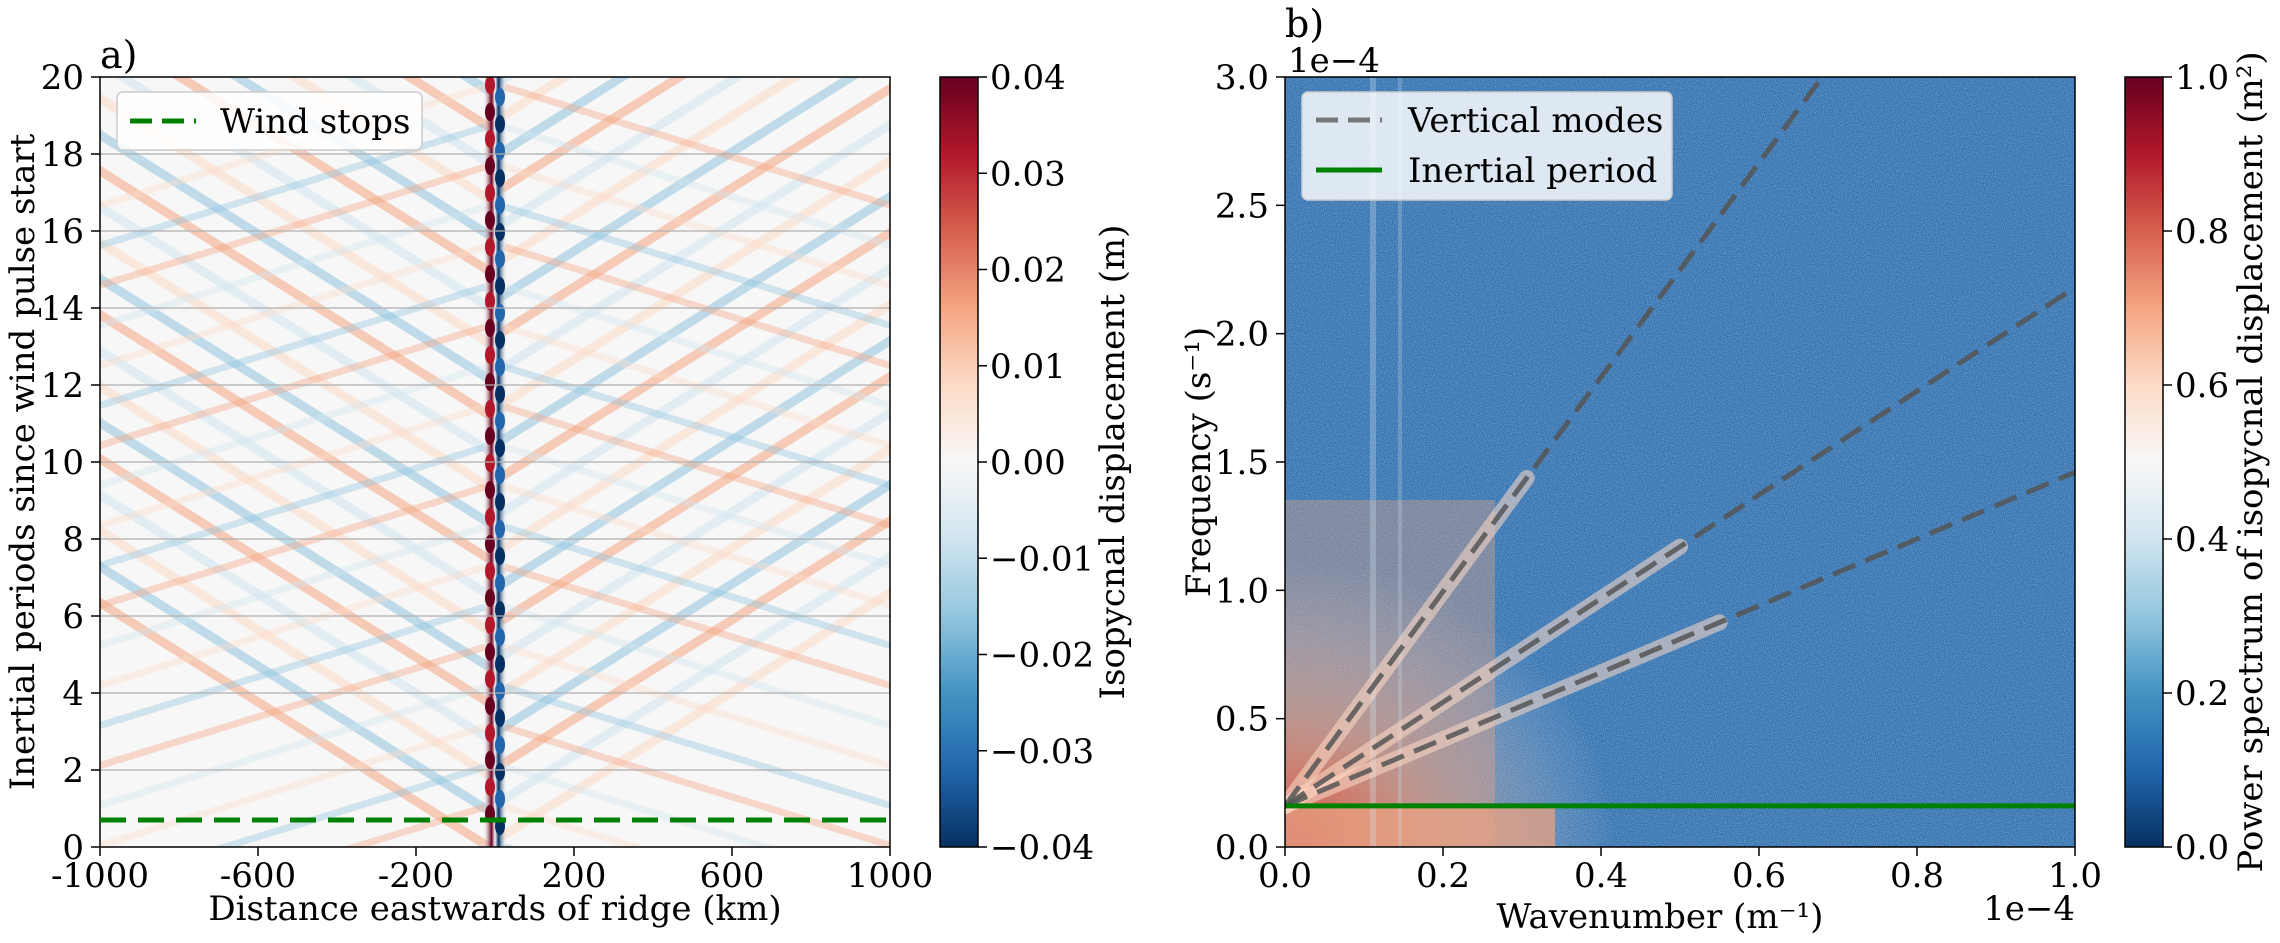 This screenshot has width=2280, height=943. What do you see at coordinates (1487, 146) in the screenshot?
I see `panel-b-legend-box` at bounding box center [1487, 146].